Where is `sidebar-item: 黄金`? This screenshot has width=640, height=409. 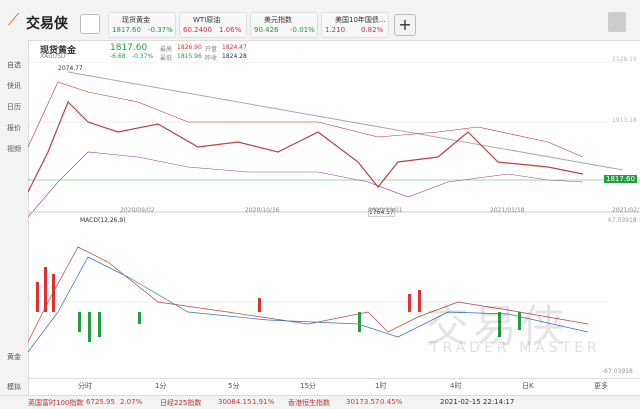
sidebar-item: 黄金 is located at coordinates (14, 357).